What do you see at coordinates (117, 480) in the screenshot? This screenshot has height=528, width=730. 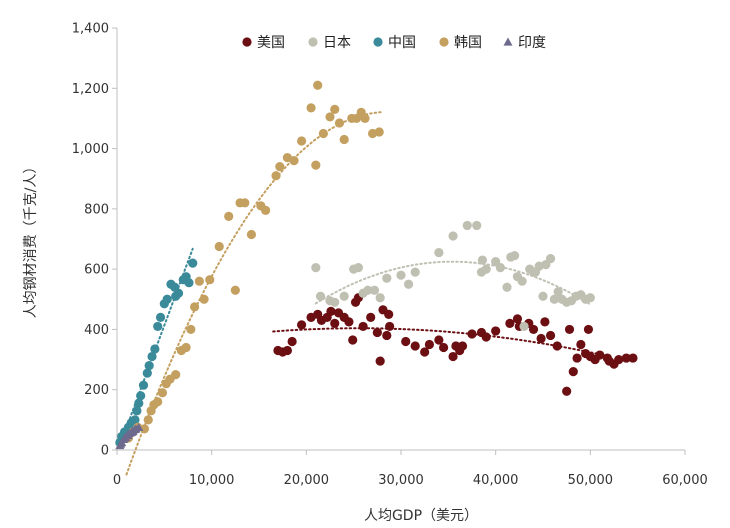 I see `x-tick-label: 0` at bounding box center [117, 480].